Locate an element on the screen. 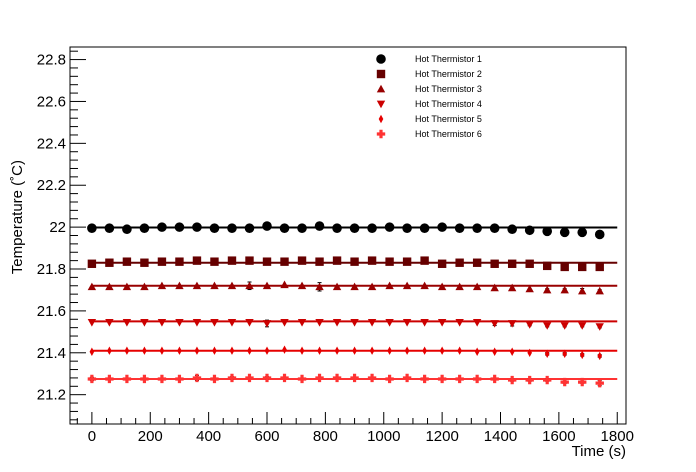 This screenshot has width=696, height=472. x-tick-label: 1000 is located at coordinates (383, 436).